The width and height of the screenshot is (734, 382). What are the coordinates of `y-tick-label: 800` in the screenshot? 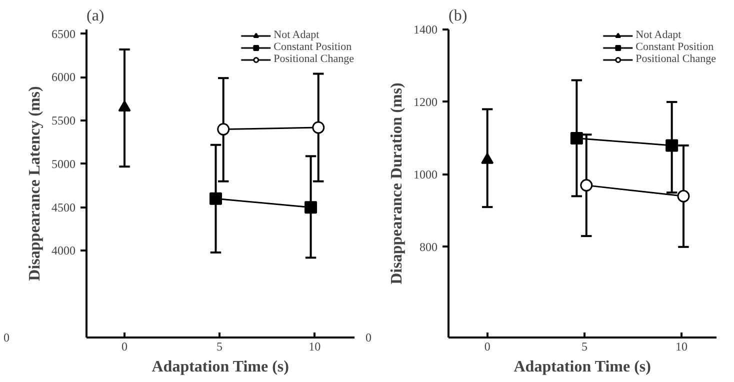 It's located at (429, 247).